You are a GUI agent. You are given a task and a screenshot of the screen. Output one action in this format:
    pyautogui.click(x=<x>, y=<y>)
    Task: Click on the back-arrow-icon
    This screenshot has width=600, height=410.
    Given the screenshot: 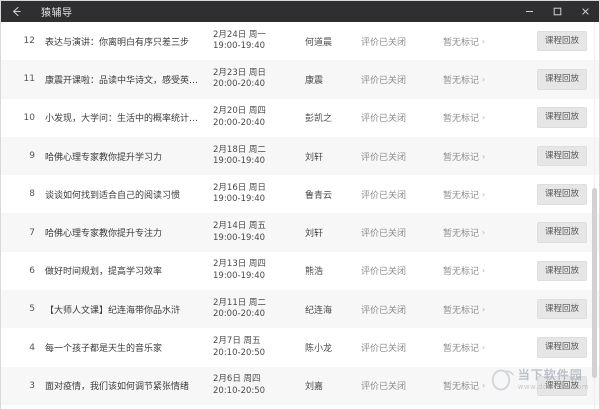 What is the action you would take?
    pyautogui.click(x=16, y=11)
    